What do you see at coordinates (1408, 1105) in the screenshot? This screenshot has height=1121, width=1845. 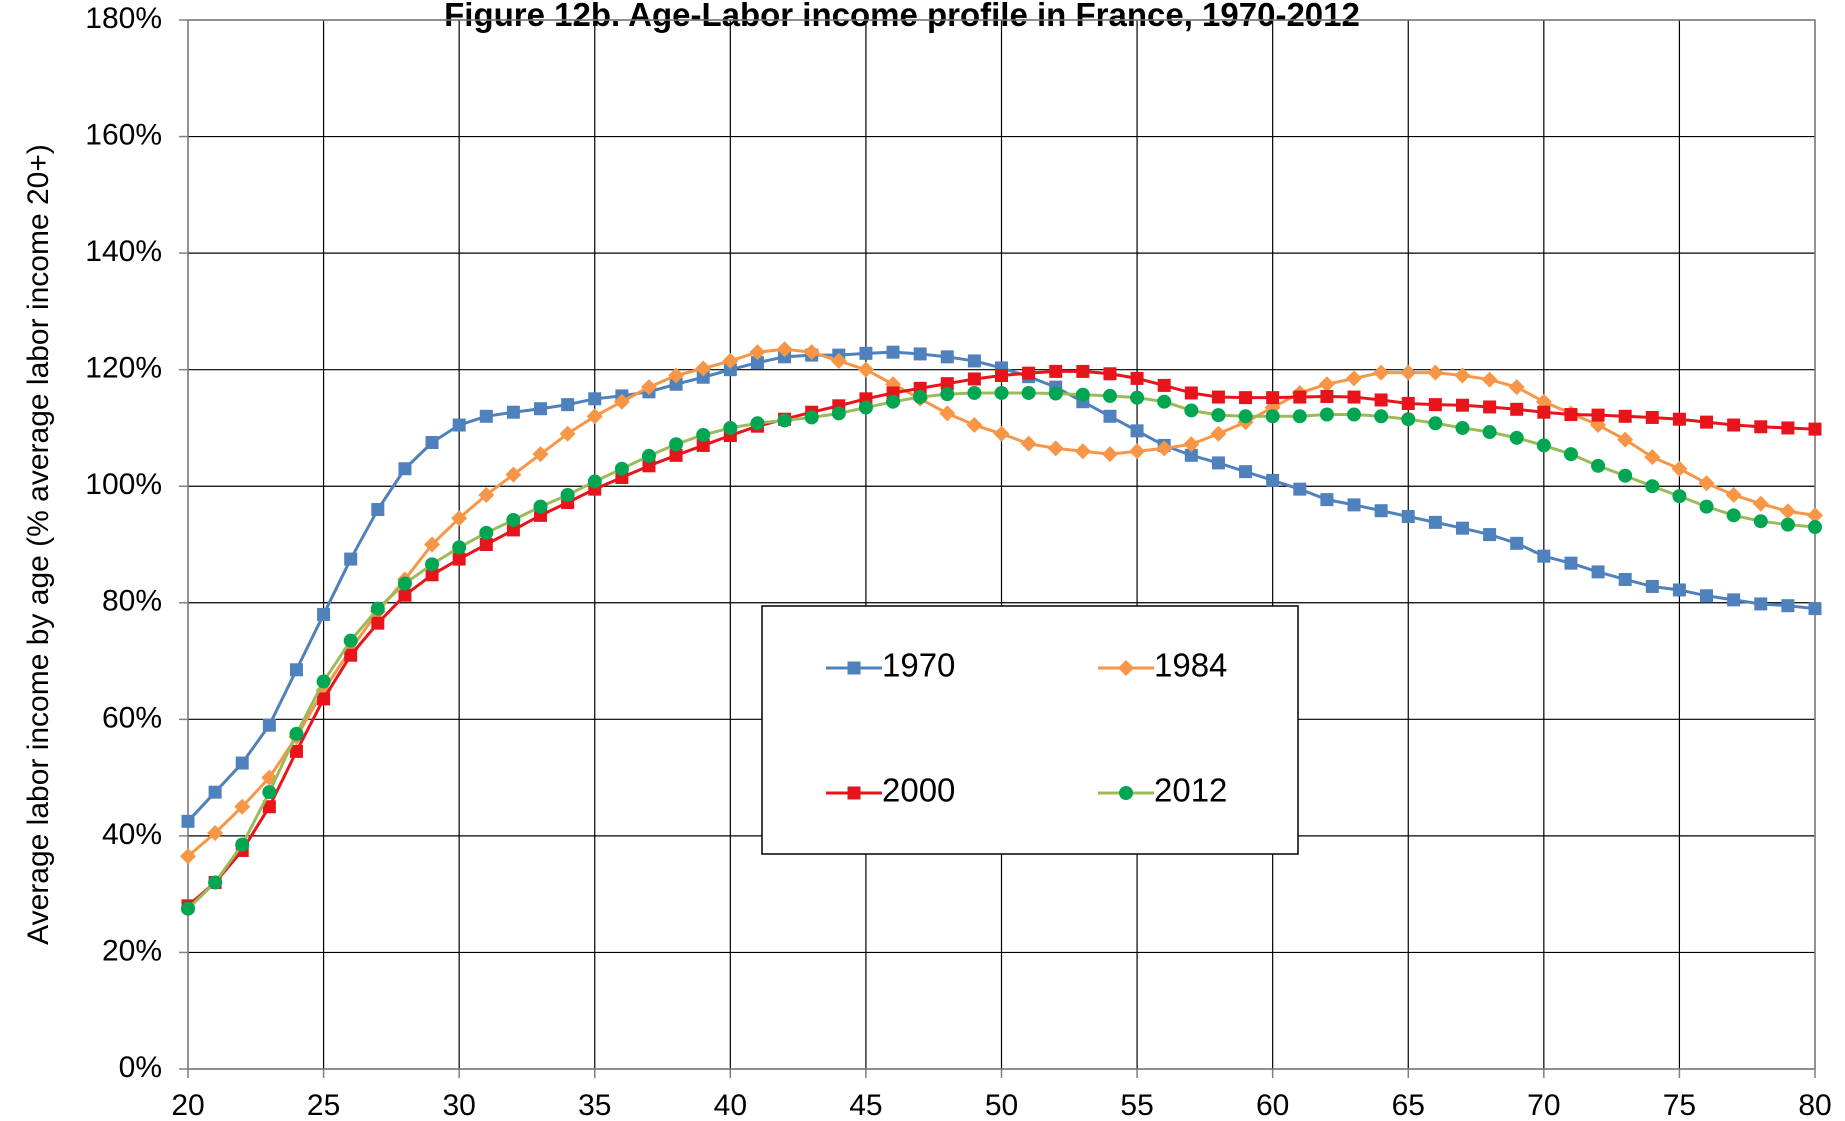 I see `x-tick-label: 65` at bounding box center [1408, 1105].